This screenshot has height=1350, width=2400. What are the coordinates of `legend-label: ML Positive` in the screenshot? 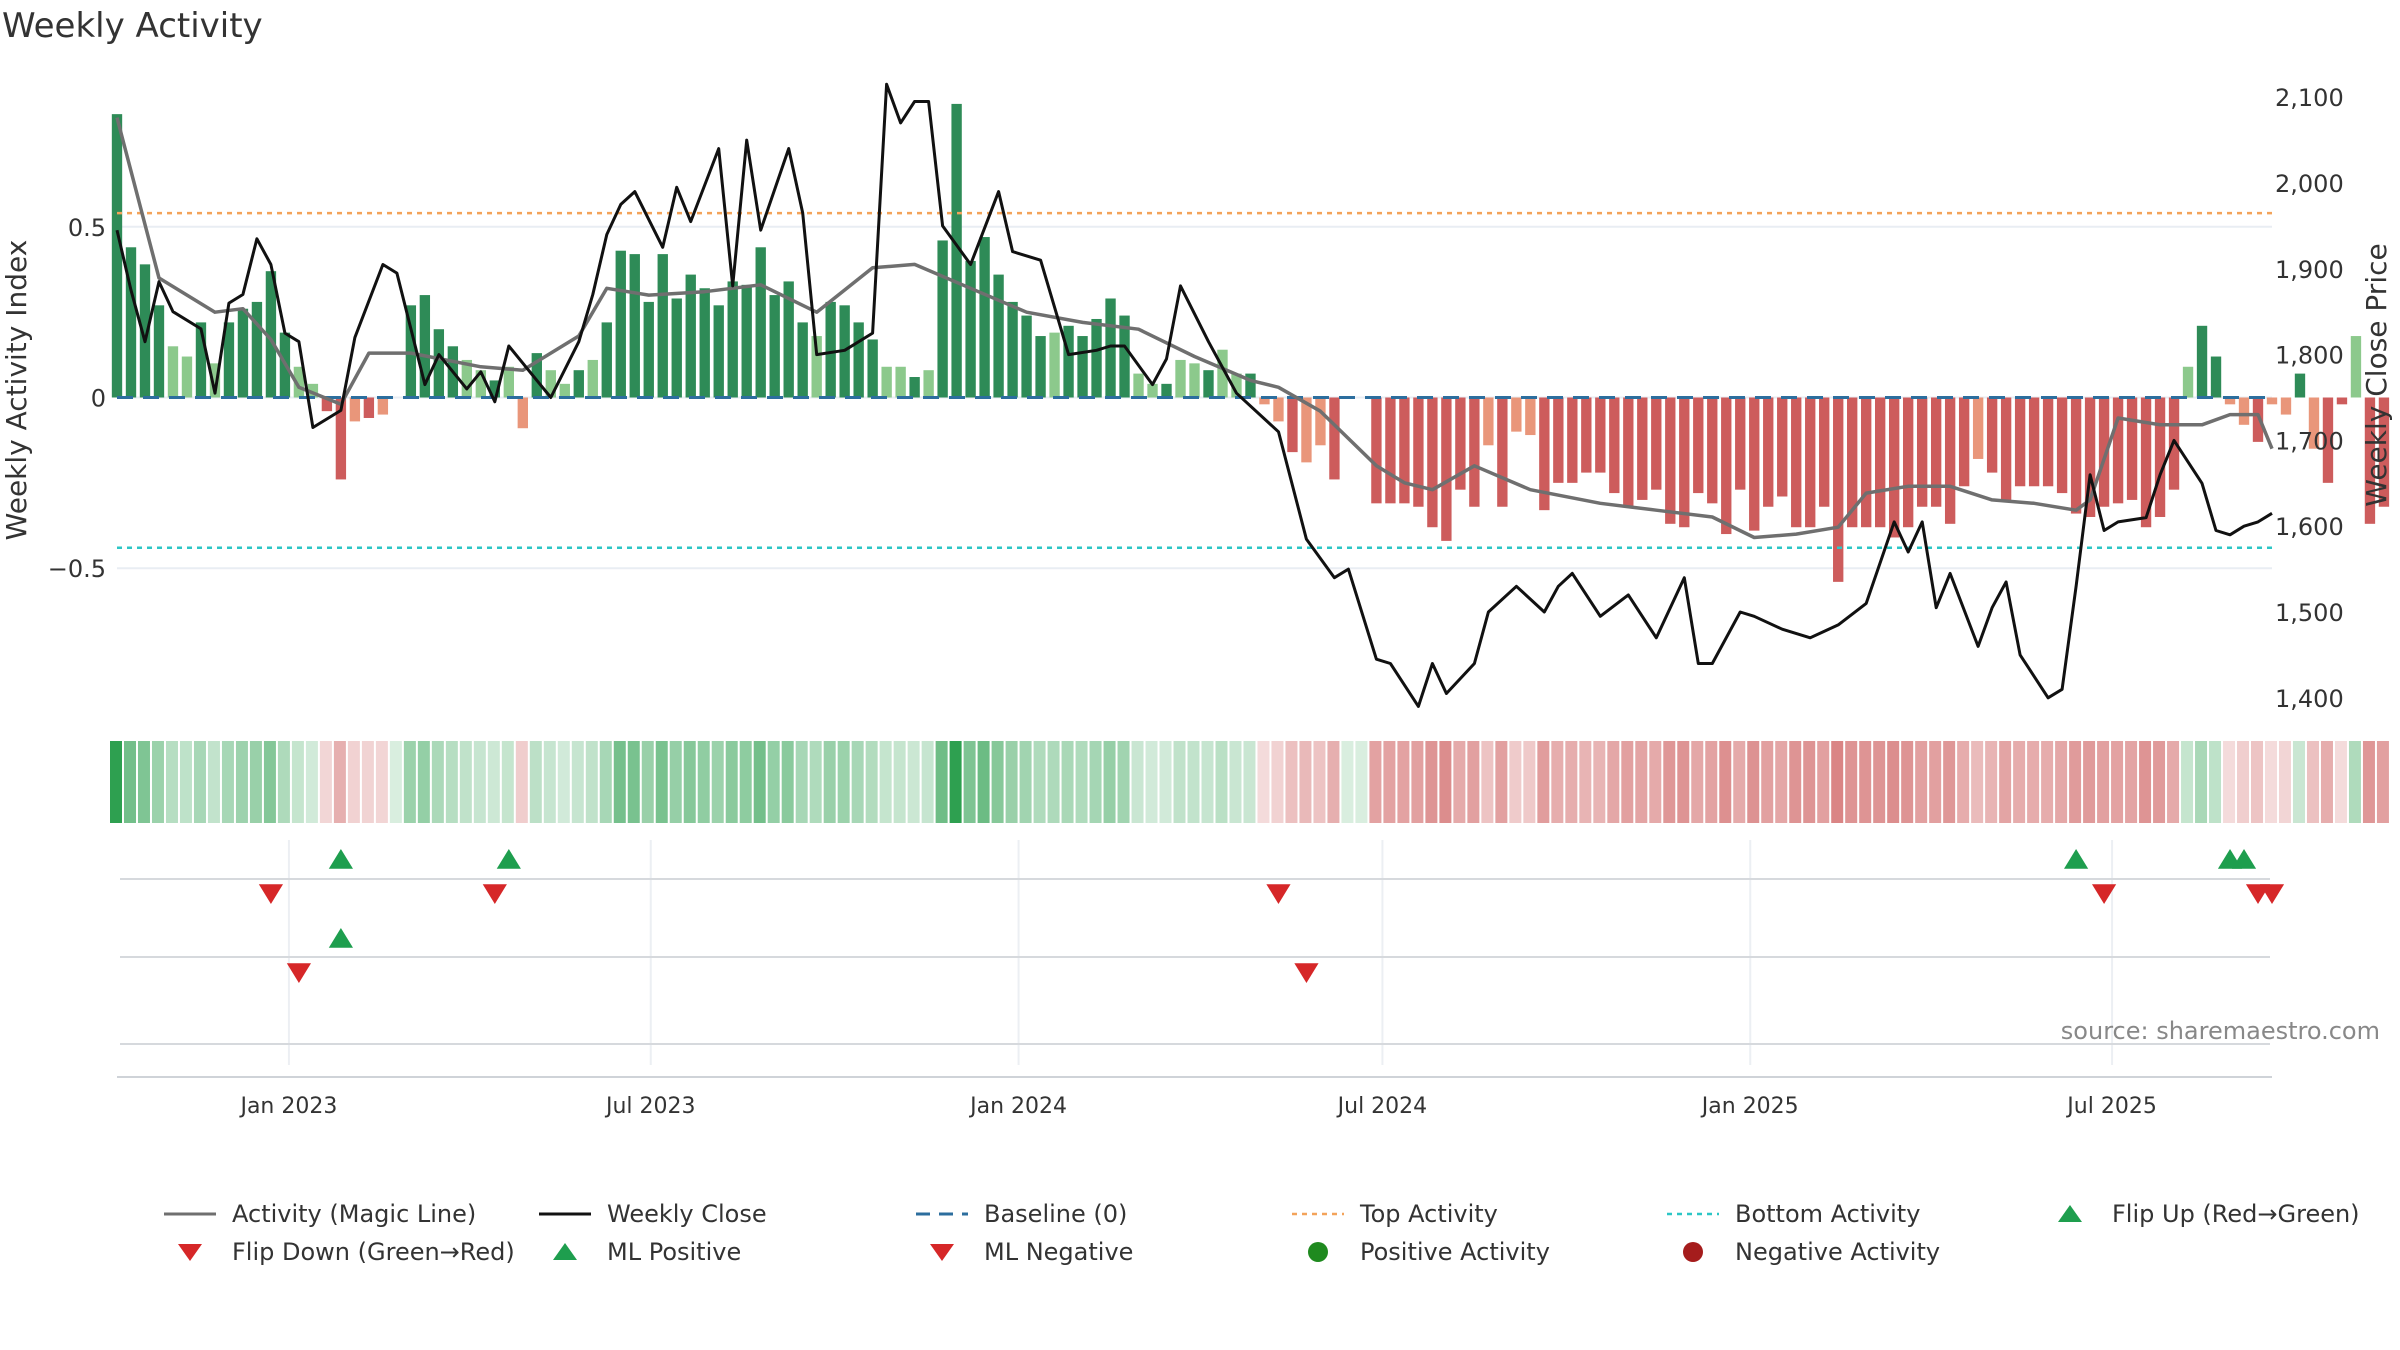 It's located at (674, 1252).